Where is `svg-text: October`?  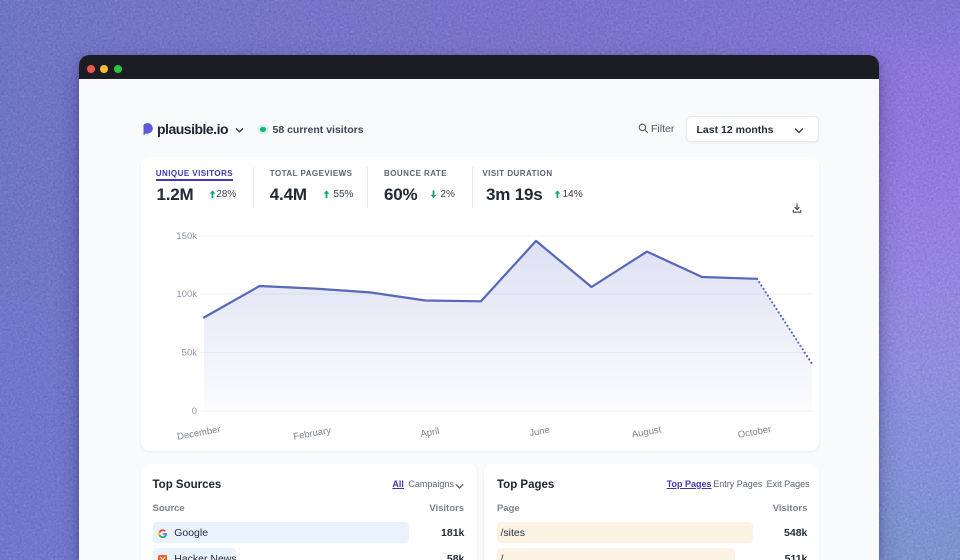 svg-text: October is located at coordinates (754, 432).